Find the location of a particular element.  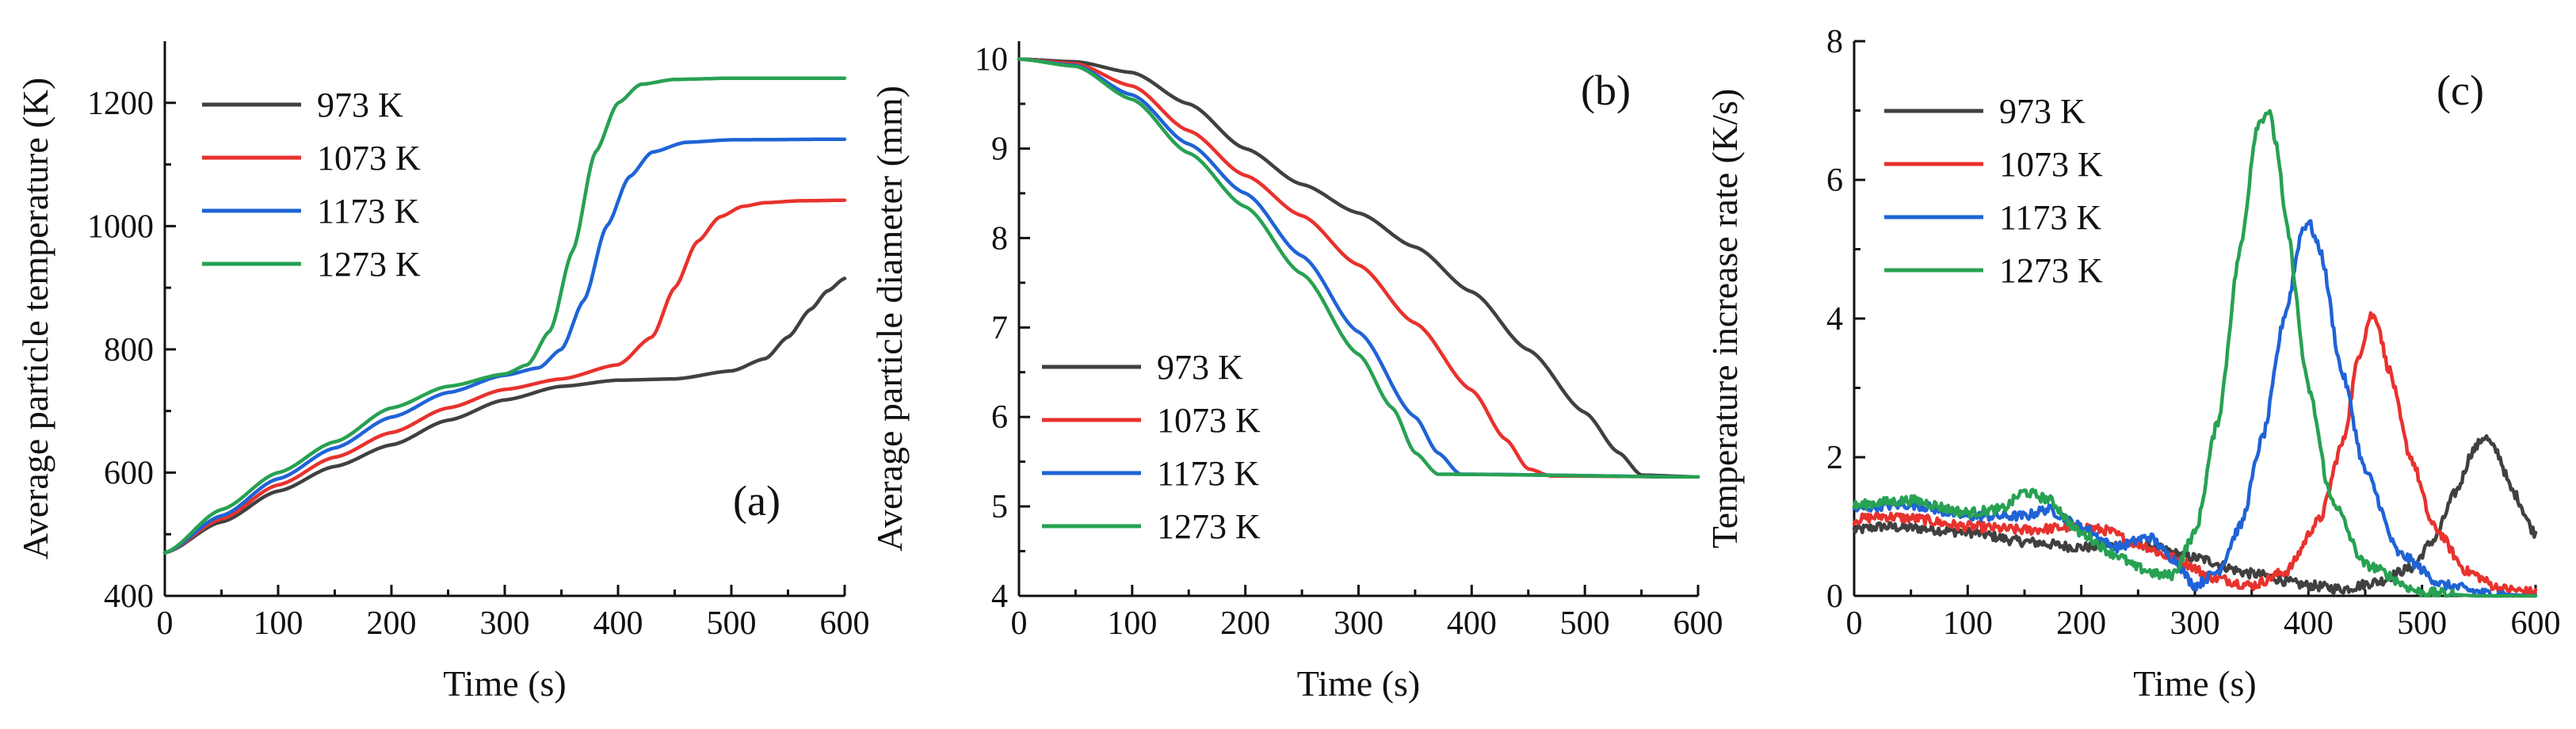

panel-b-y-tick-label: 10 is located at coordinates (991, 60).